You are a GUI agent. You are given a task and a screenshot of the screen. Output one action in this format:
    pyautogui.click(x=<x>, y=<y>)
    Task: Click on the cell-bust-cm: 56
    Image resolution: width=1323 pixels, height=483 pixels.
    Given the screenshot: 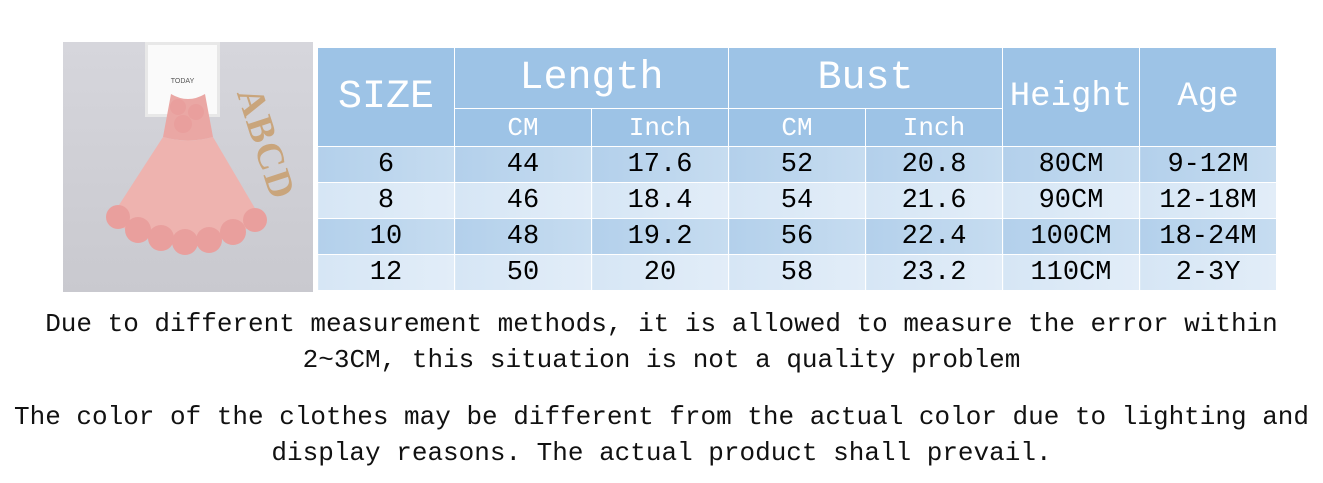 What is the action you would take?
    pyautogui.click(x=797, y=236)
    